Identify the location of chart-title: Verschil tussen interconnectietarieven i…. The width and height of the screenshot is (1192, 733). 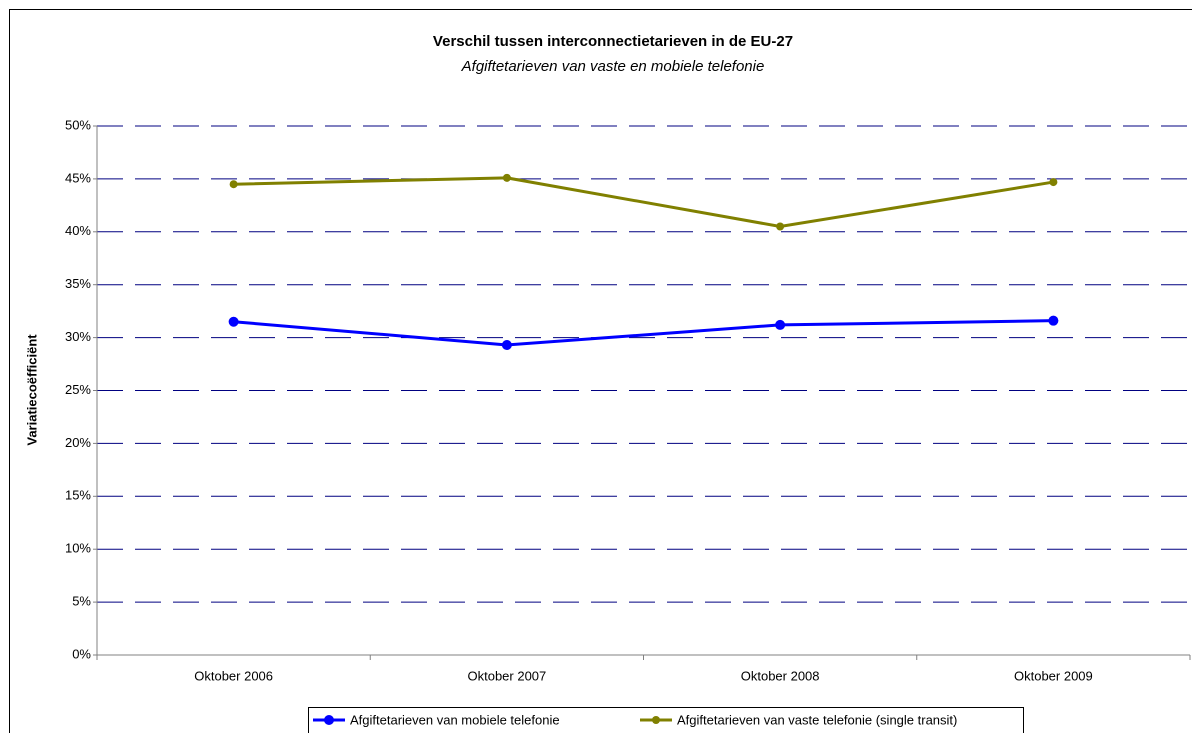
(613, 41).